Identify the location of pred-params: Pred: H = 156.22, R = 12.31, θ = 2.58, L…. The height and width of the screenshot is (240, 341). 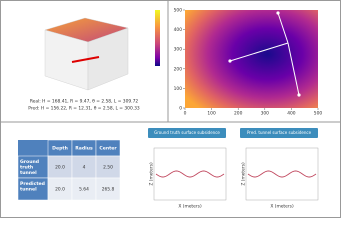
(84, 109).